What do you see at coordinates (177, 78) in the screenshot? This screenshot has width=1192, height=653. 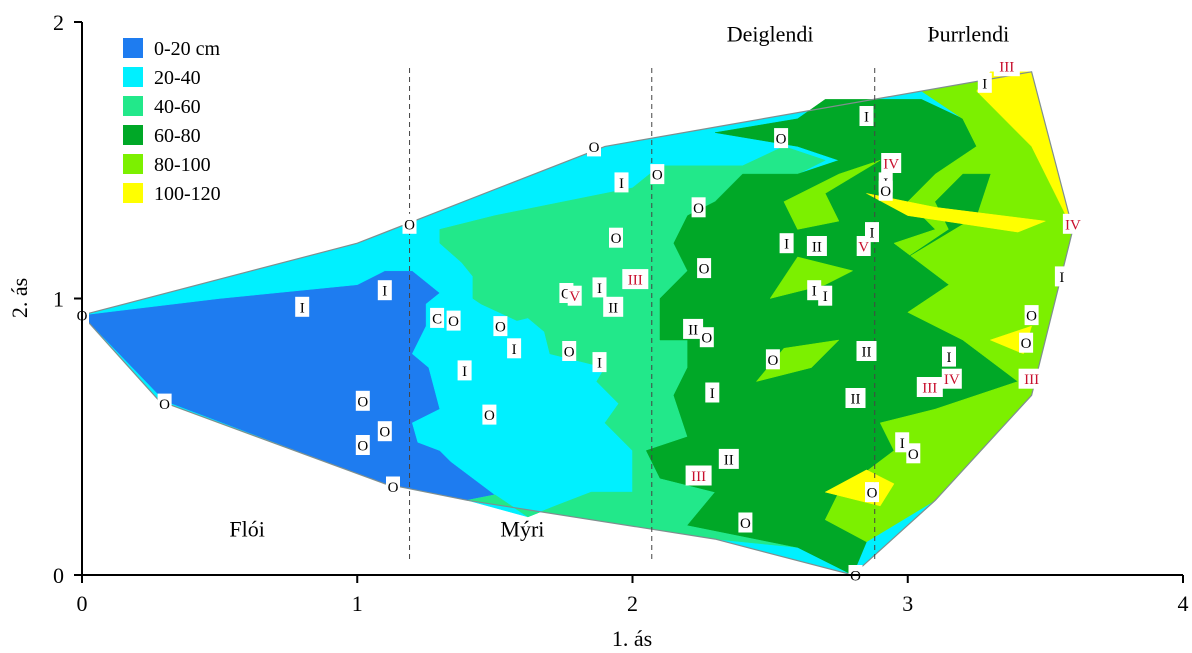 I see `legend-label: 20-40` at bounding box center [177, 78].